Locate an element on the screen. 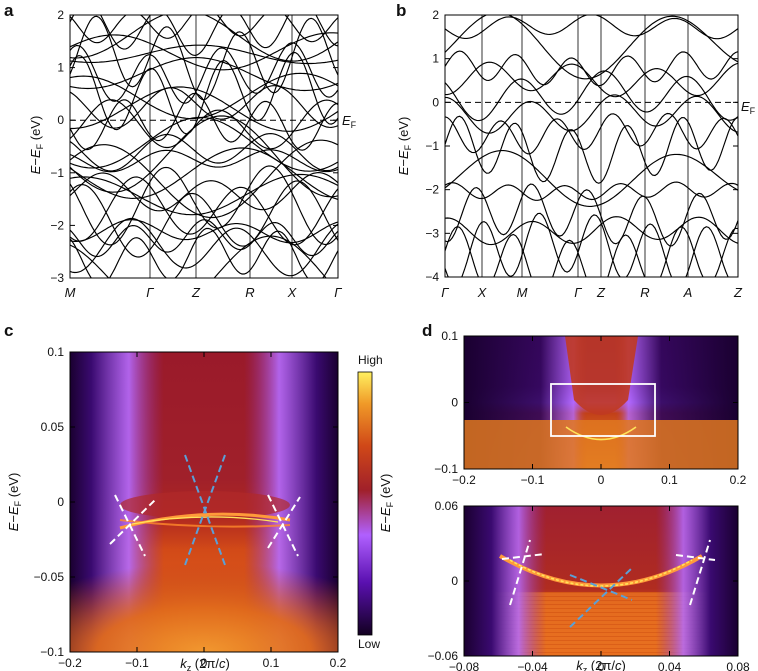  panel-d-bottom-heatmap is located at coordinates (601, 581).